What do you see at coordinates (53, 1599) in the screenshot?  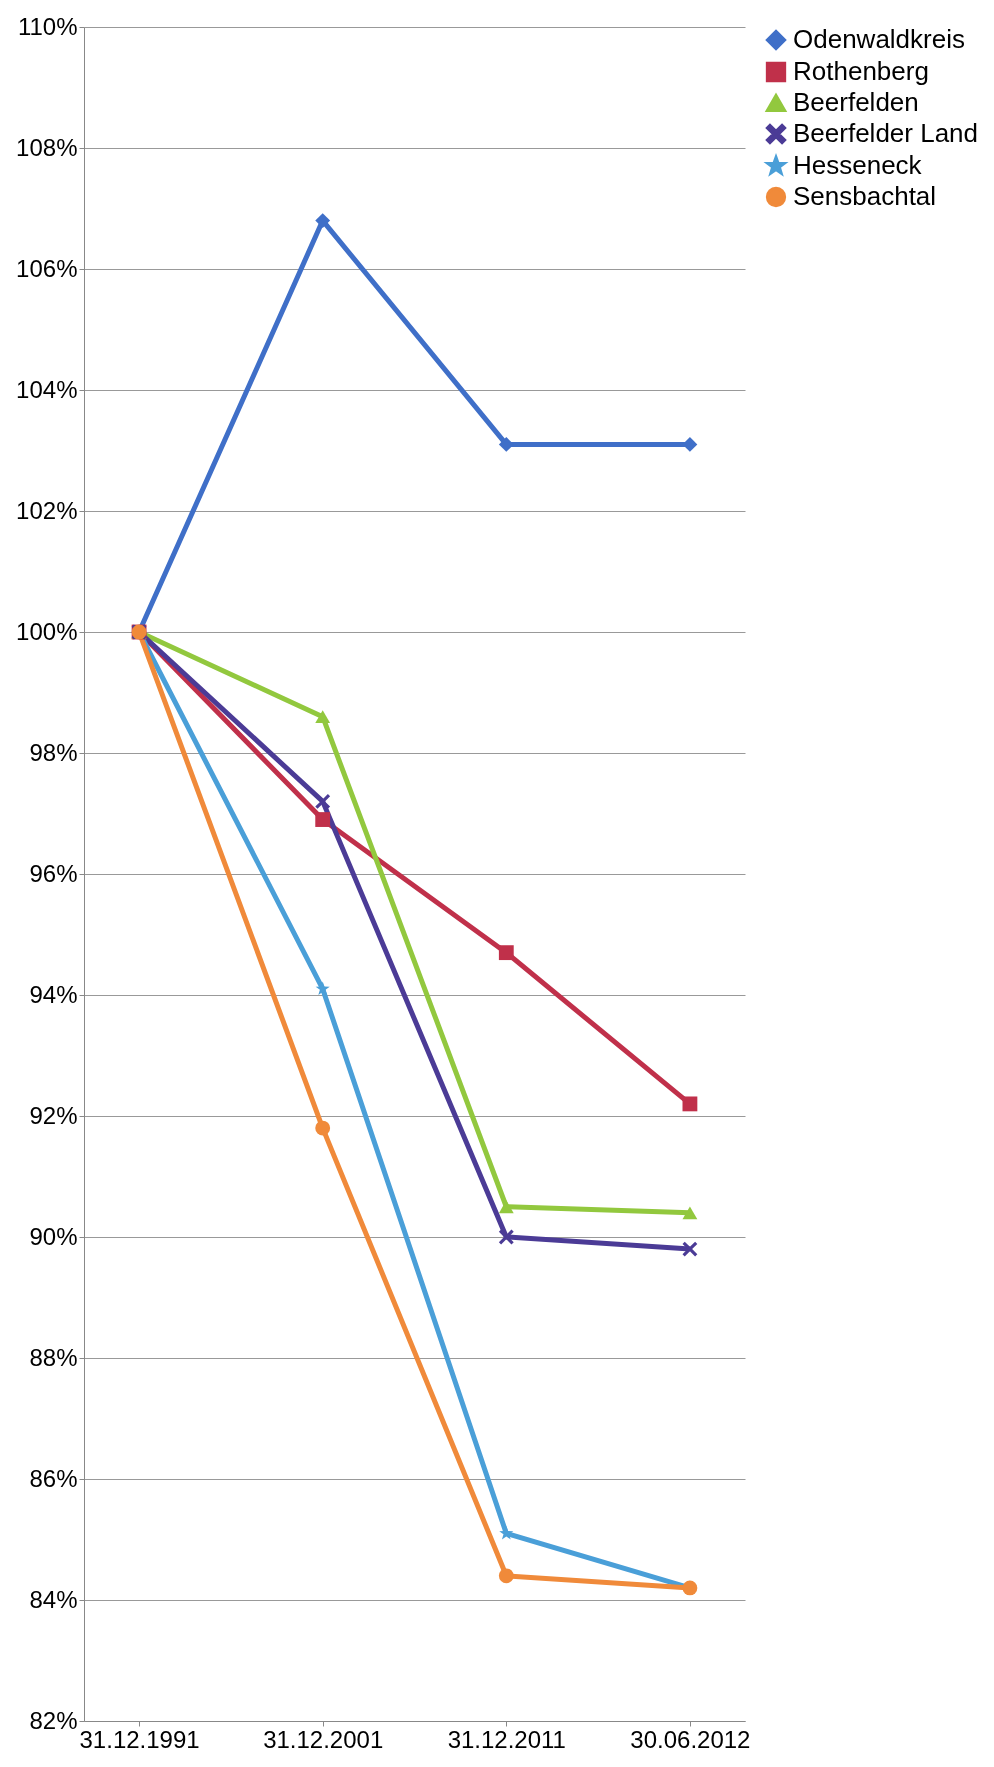 I see `y-tick-label: 84%` at bounding box center [53, 1599].